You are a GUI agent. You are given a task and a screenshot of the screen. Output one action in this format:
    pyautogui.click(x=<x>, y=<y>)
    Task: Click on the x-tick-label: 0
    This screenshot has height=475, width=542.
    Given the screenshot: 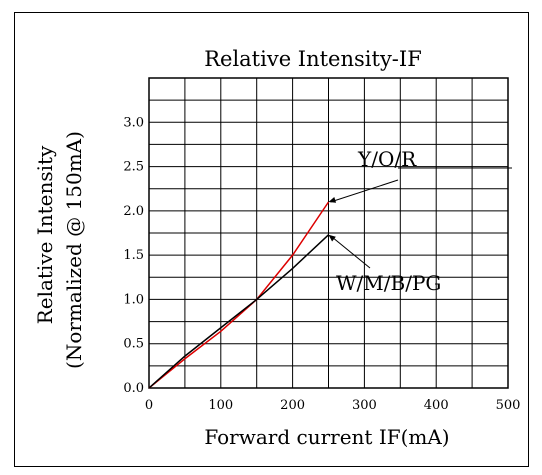 What is the action you would take?
    pyautogui.click(x=149, y=405)
    